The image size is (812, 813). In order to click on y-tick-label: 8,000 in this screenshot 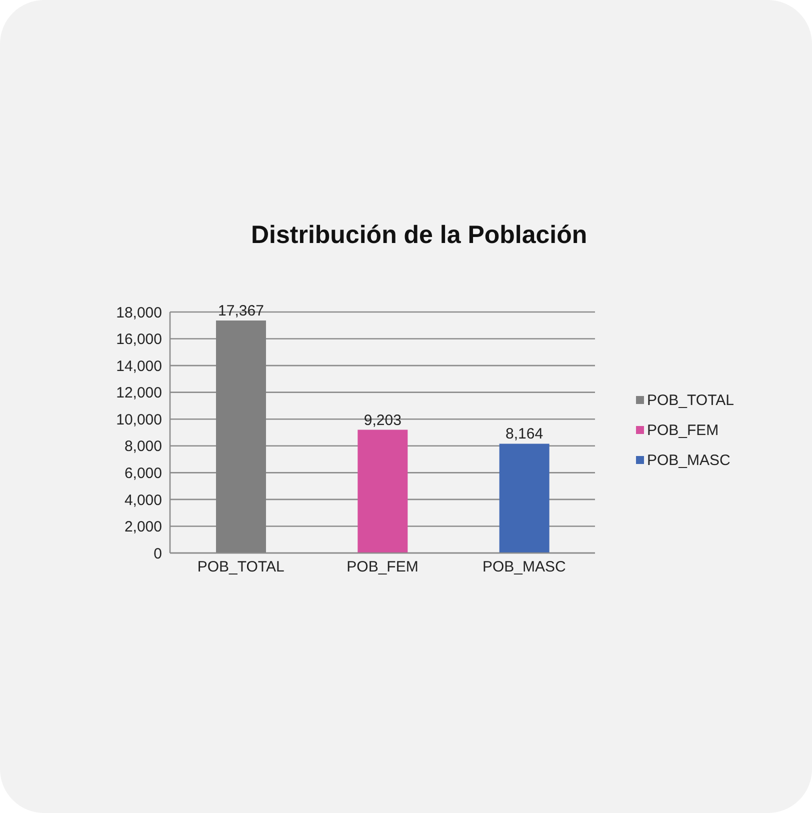, I will do `click(143, 447)`.